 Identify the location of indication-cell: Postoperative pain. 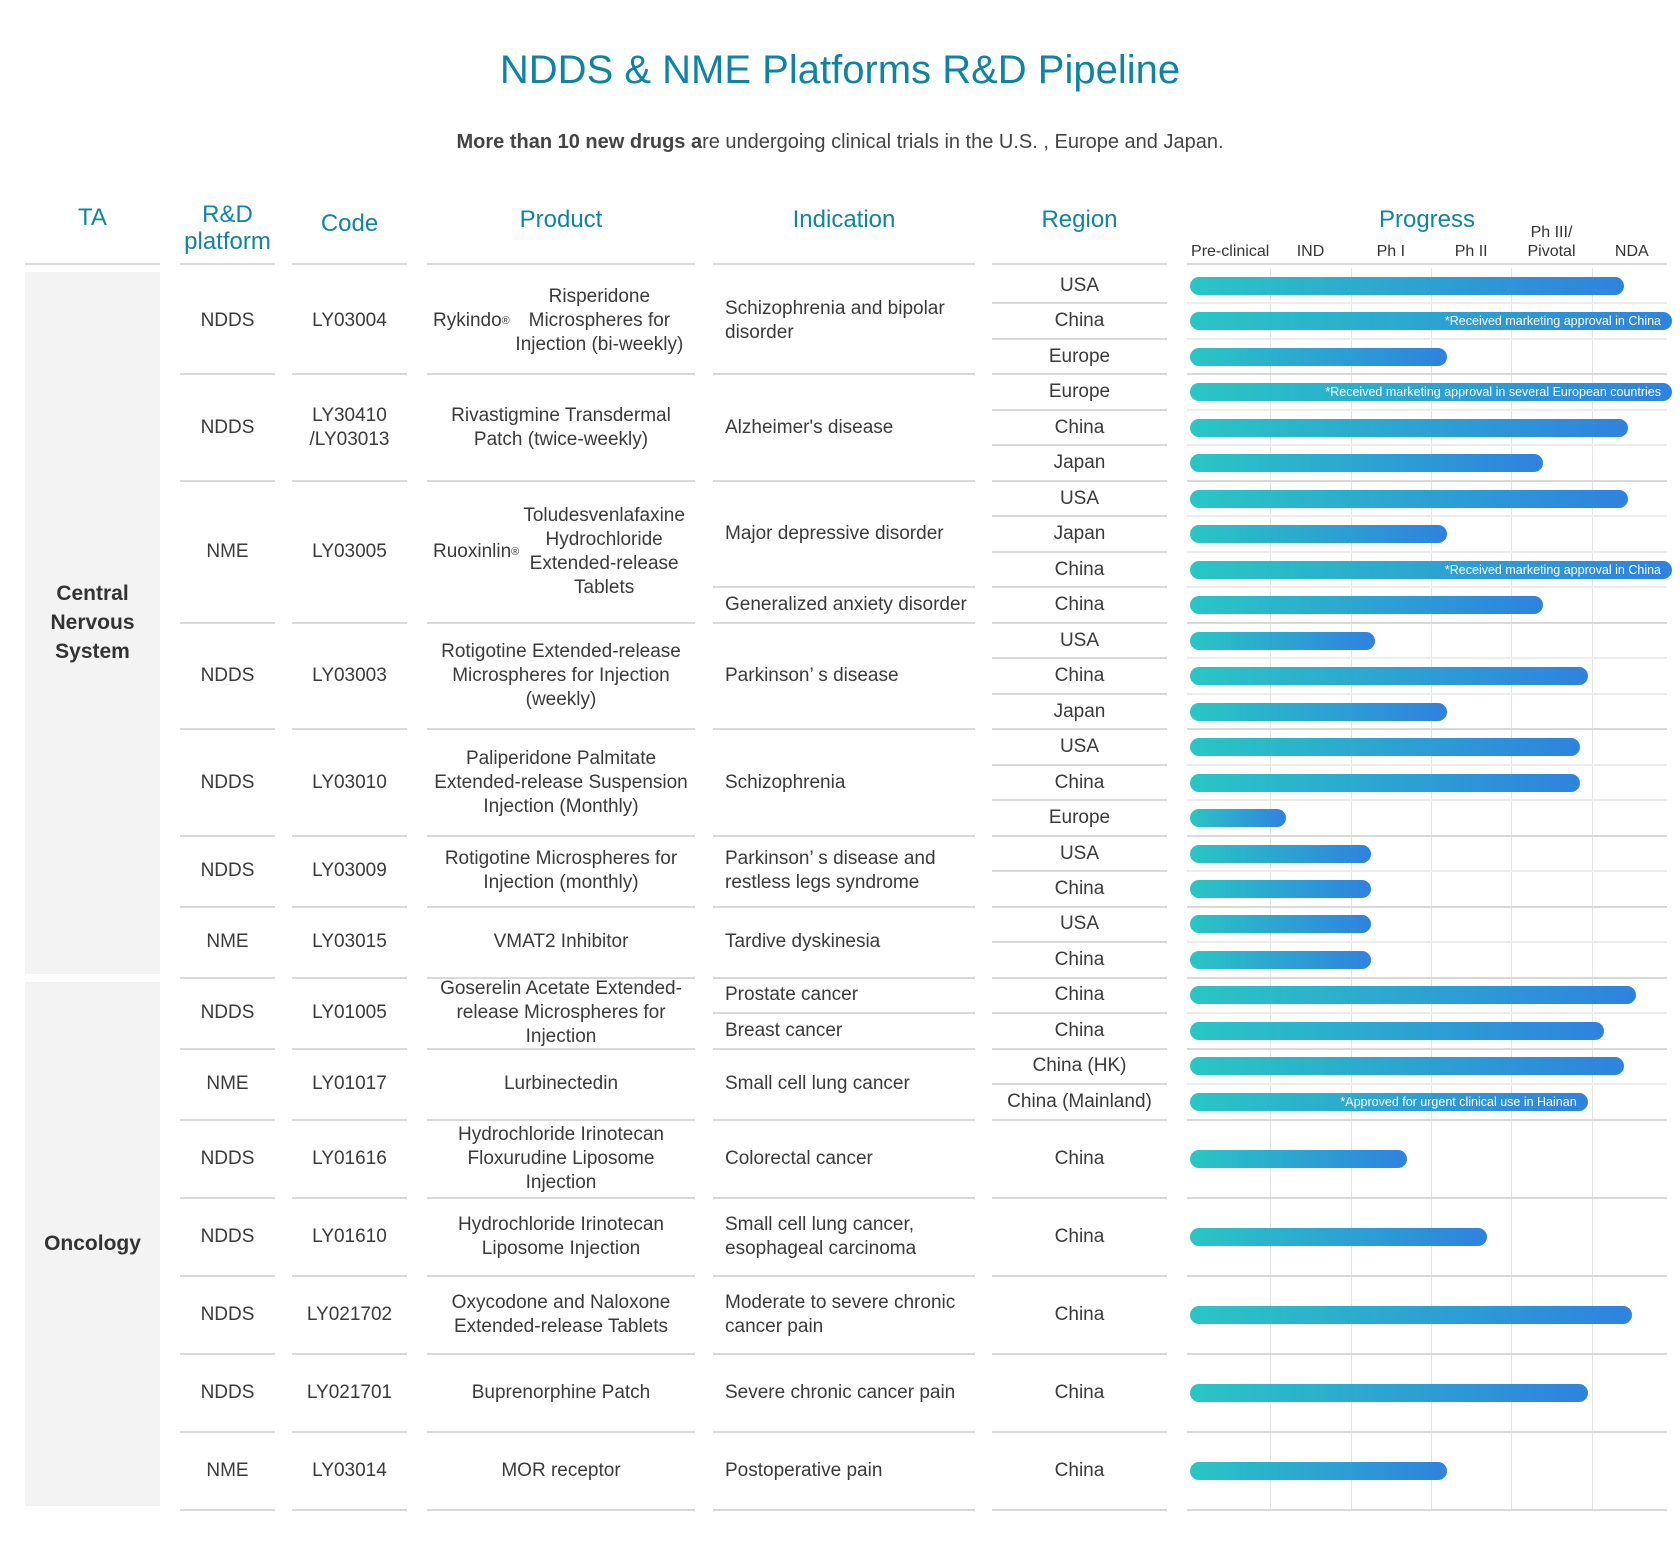
(804, 1470).